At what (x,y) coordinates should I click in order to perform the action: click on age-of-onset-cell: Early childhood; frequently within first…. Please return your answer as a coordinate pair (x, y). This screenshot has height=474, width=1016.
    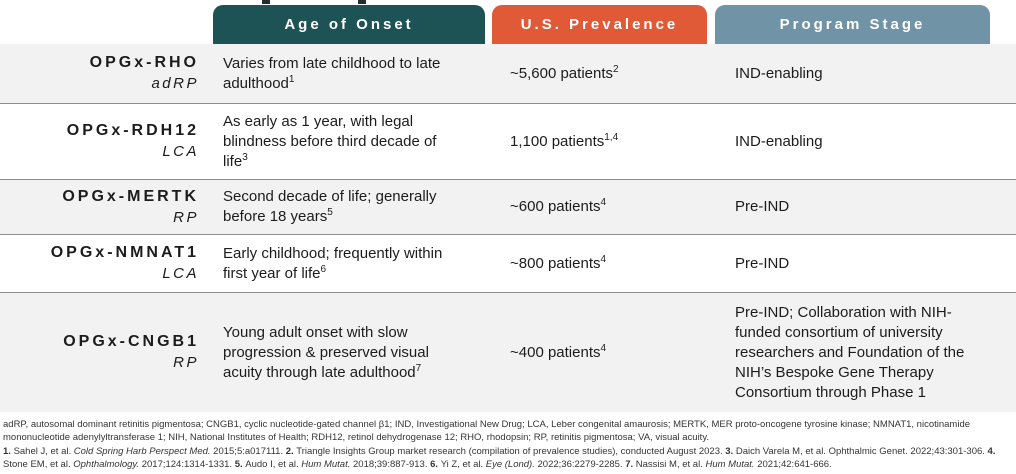
    Looking at the image, I should click on (352, 264).